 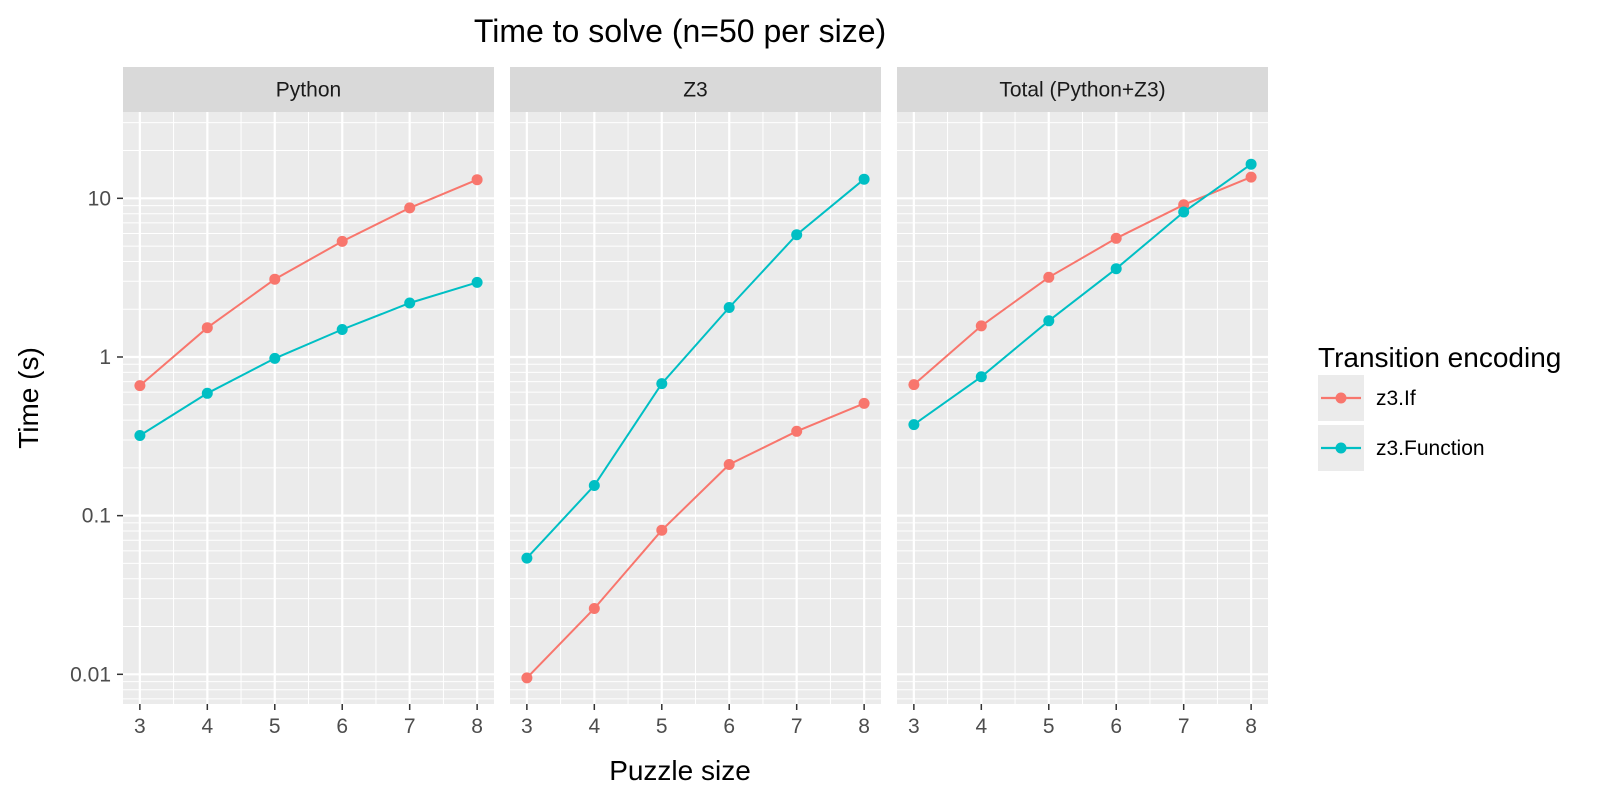 I want to click on y-tick-label: 0.01, so click(x=90, y=674).